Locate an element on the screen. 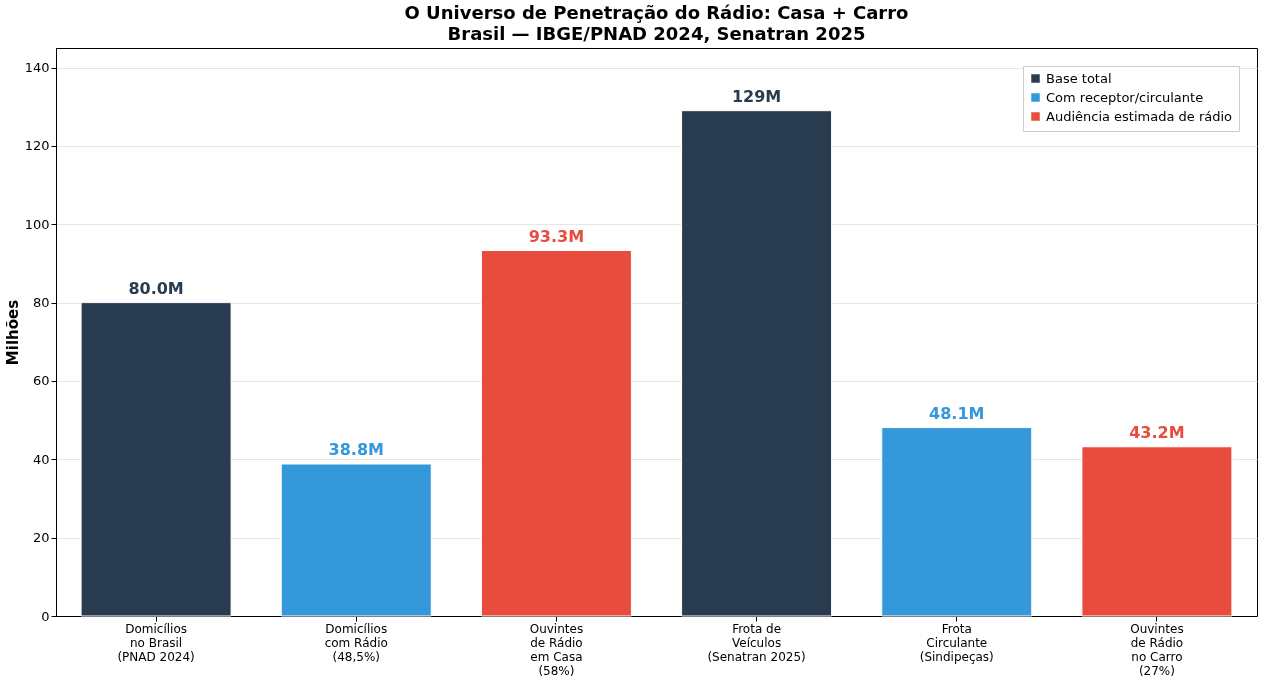  data-label: 129M is located at coordinates (756, 96).